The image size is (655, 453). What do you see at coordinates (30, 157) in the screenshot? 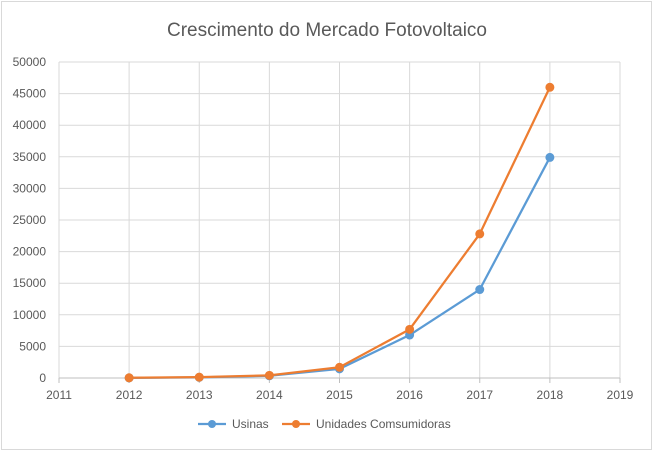
I see `y-tick-label: 35000` at bounding box center [30, 157].